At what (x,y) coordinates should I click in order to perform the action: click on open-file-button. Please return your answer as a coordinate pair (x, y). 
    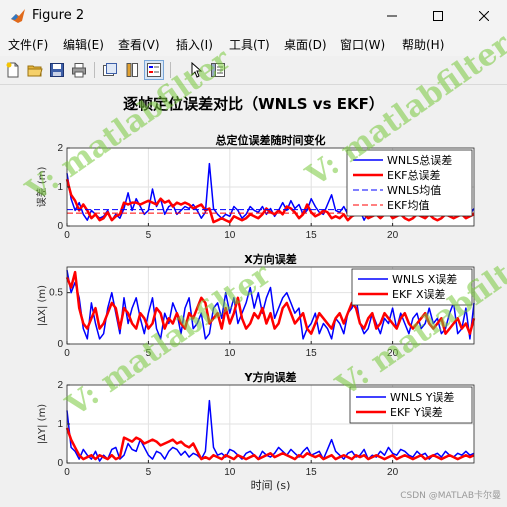
    Looking at the image, I should click on (35, 70).